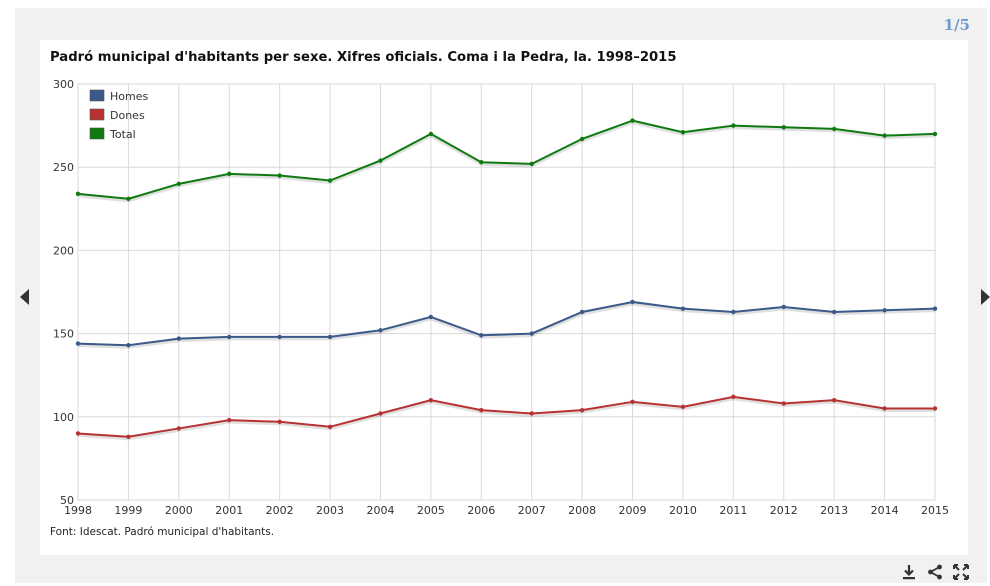 The width and height of the screenshot is (990, 586). I want to click on y-tick-label: 50, so click(67, 500).